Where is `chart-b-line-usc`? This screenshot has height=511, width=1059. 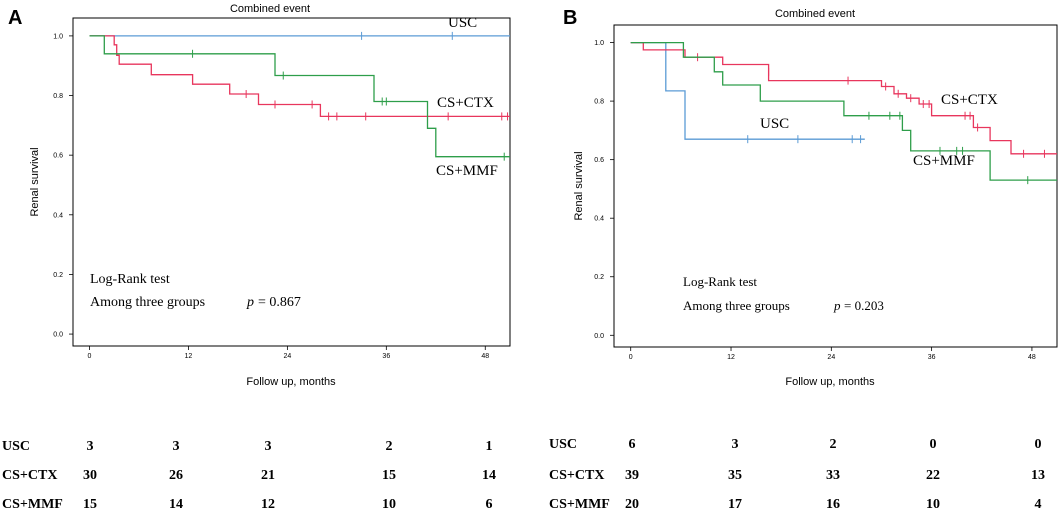
chart-b-line-usc is located at coordinates (747, 90).